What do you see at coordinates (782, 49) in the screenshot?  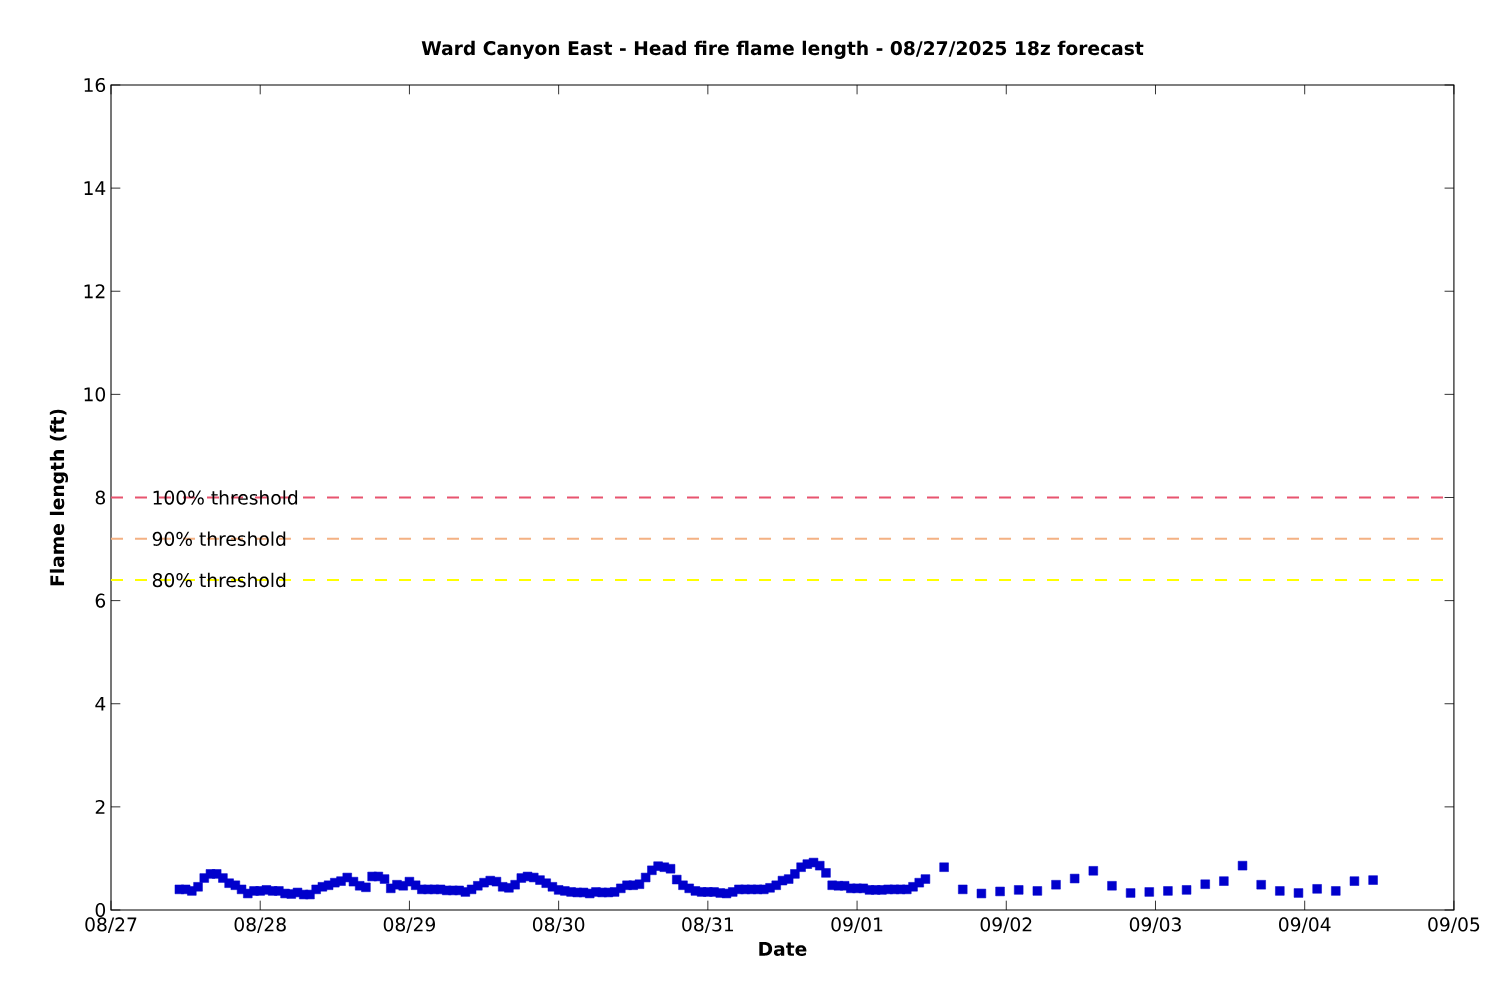 I see `chart-title: Ward Canyon East - Head fire flame length - 08/27/2025 18z forecast` at bounding box center [782, 49].